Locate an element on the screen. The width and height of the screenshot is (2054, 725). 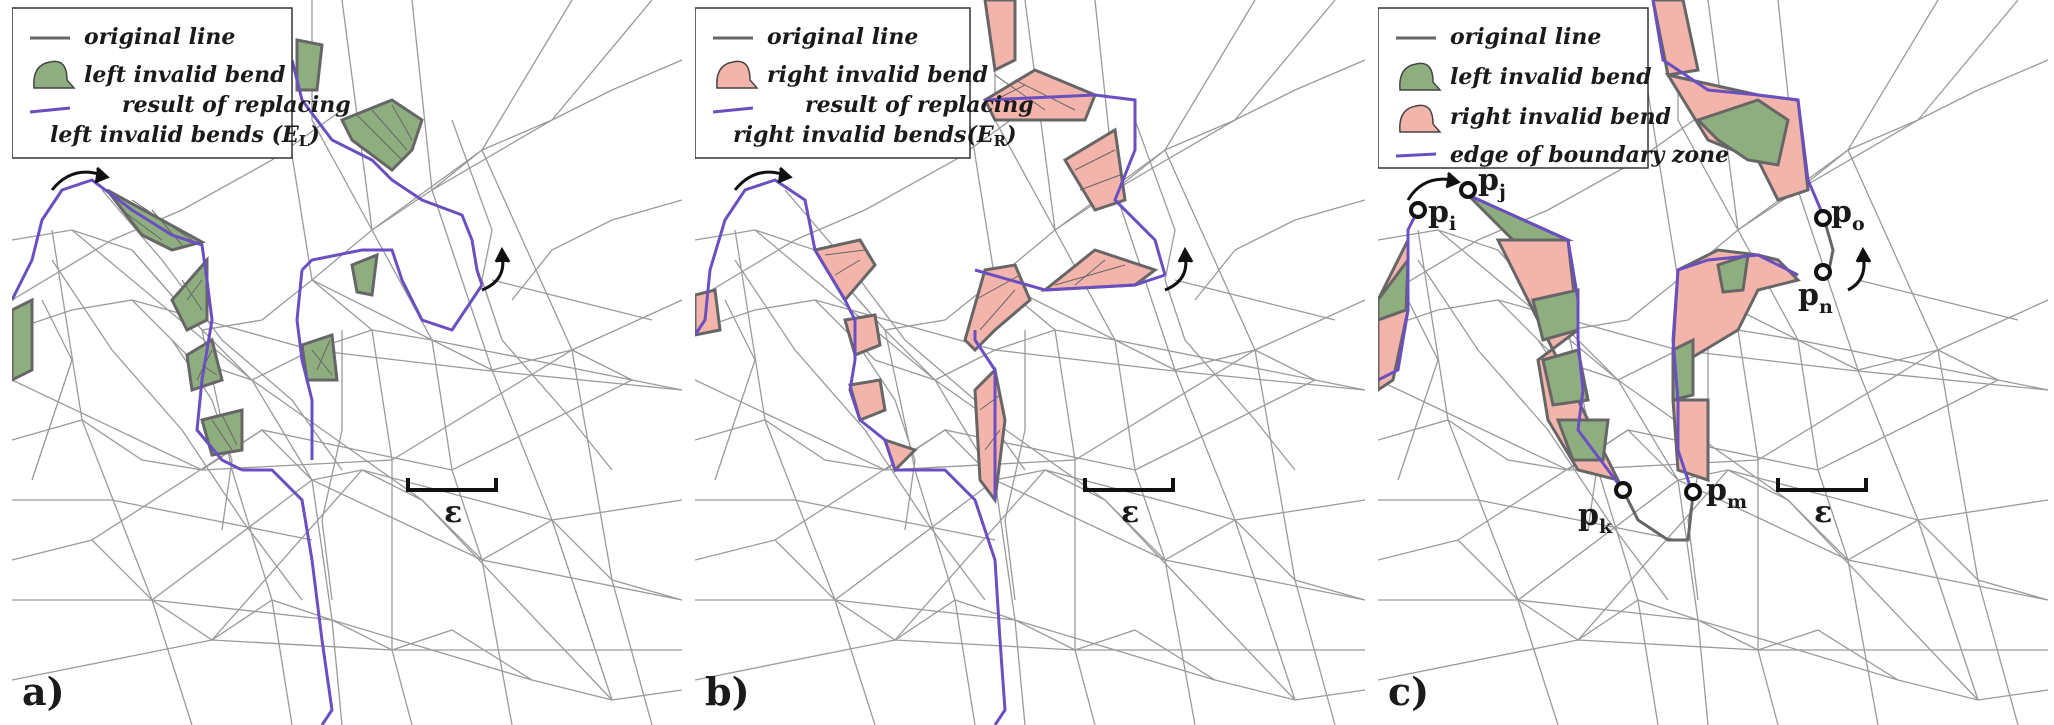
legend-result-2: left invalid bends (EL) is located at coordinates (185, 136).